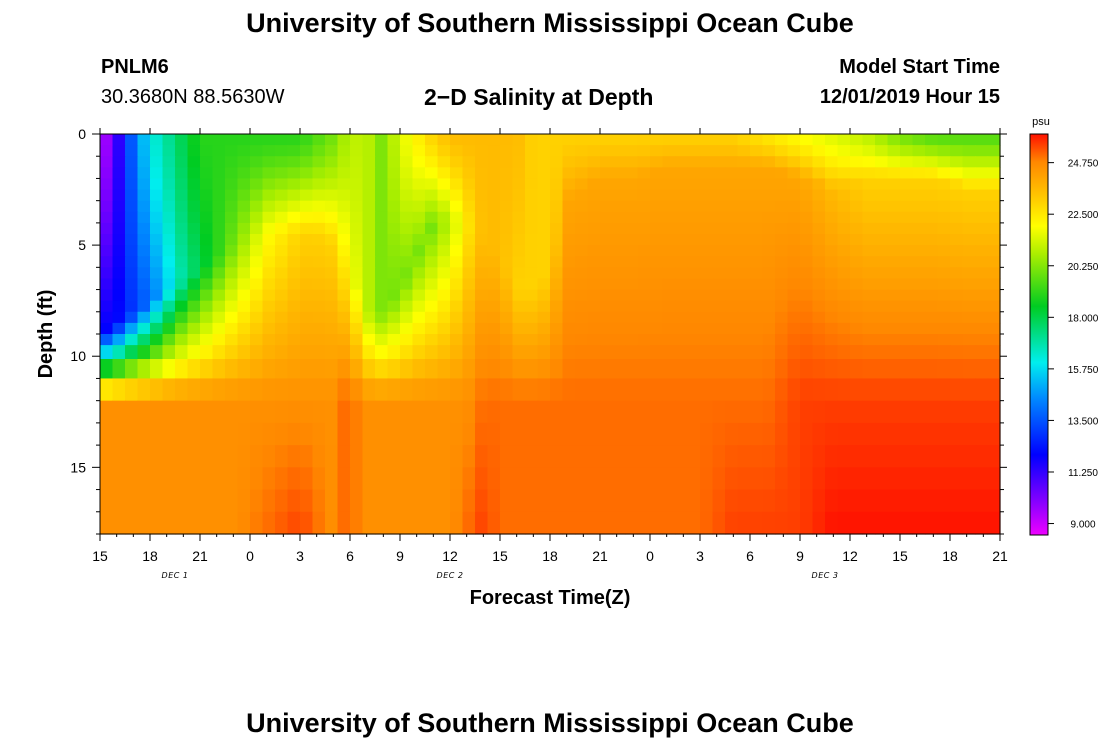  What do you see at coordinates (82, 245) in the screenshot?
I see `y-tick-label: 5` at bounding box center [82, 245].